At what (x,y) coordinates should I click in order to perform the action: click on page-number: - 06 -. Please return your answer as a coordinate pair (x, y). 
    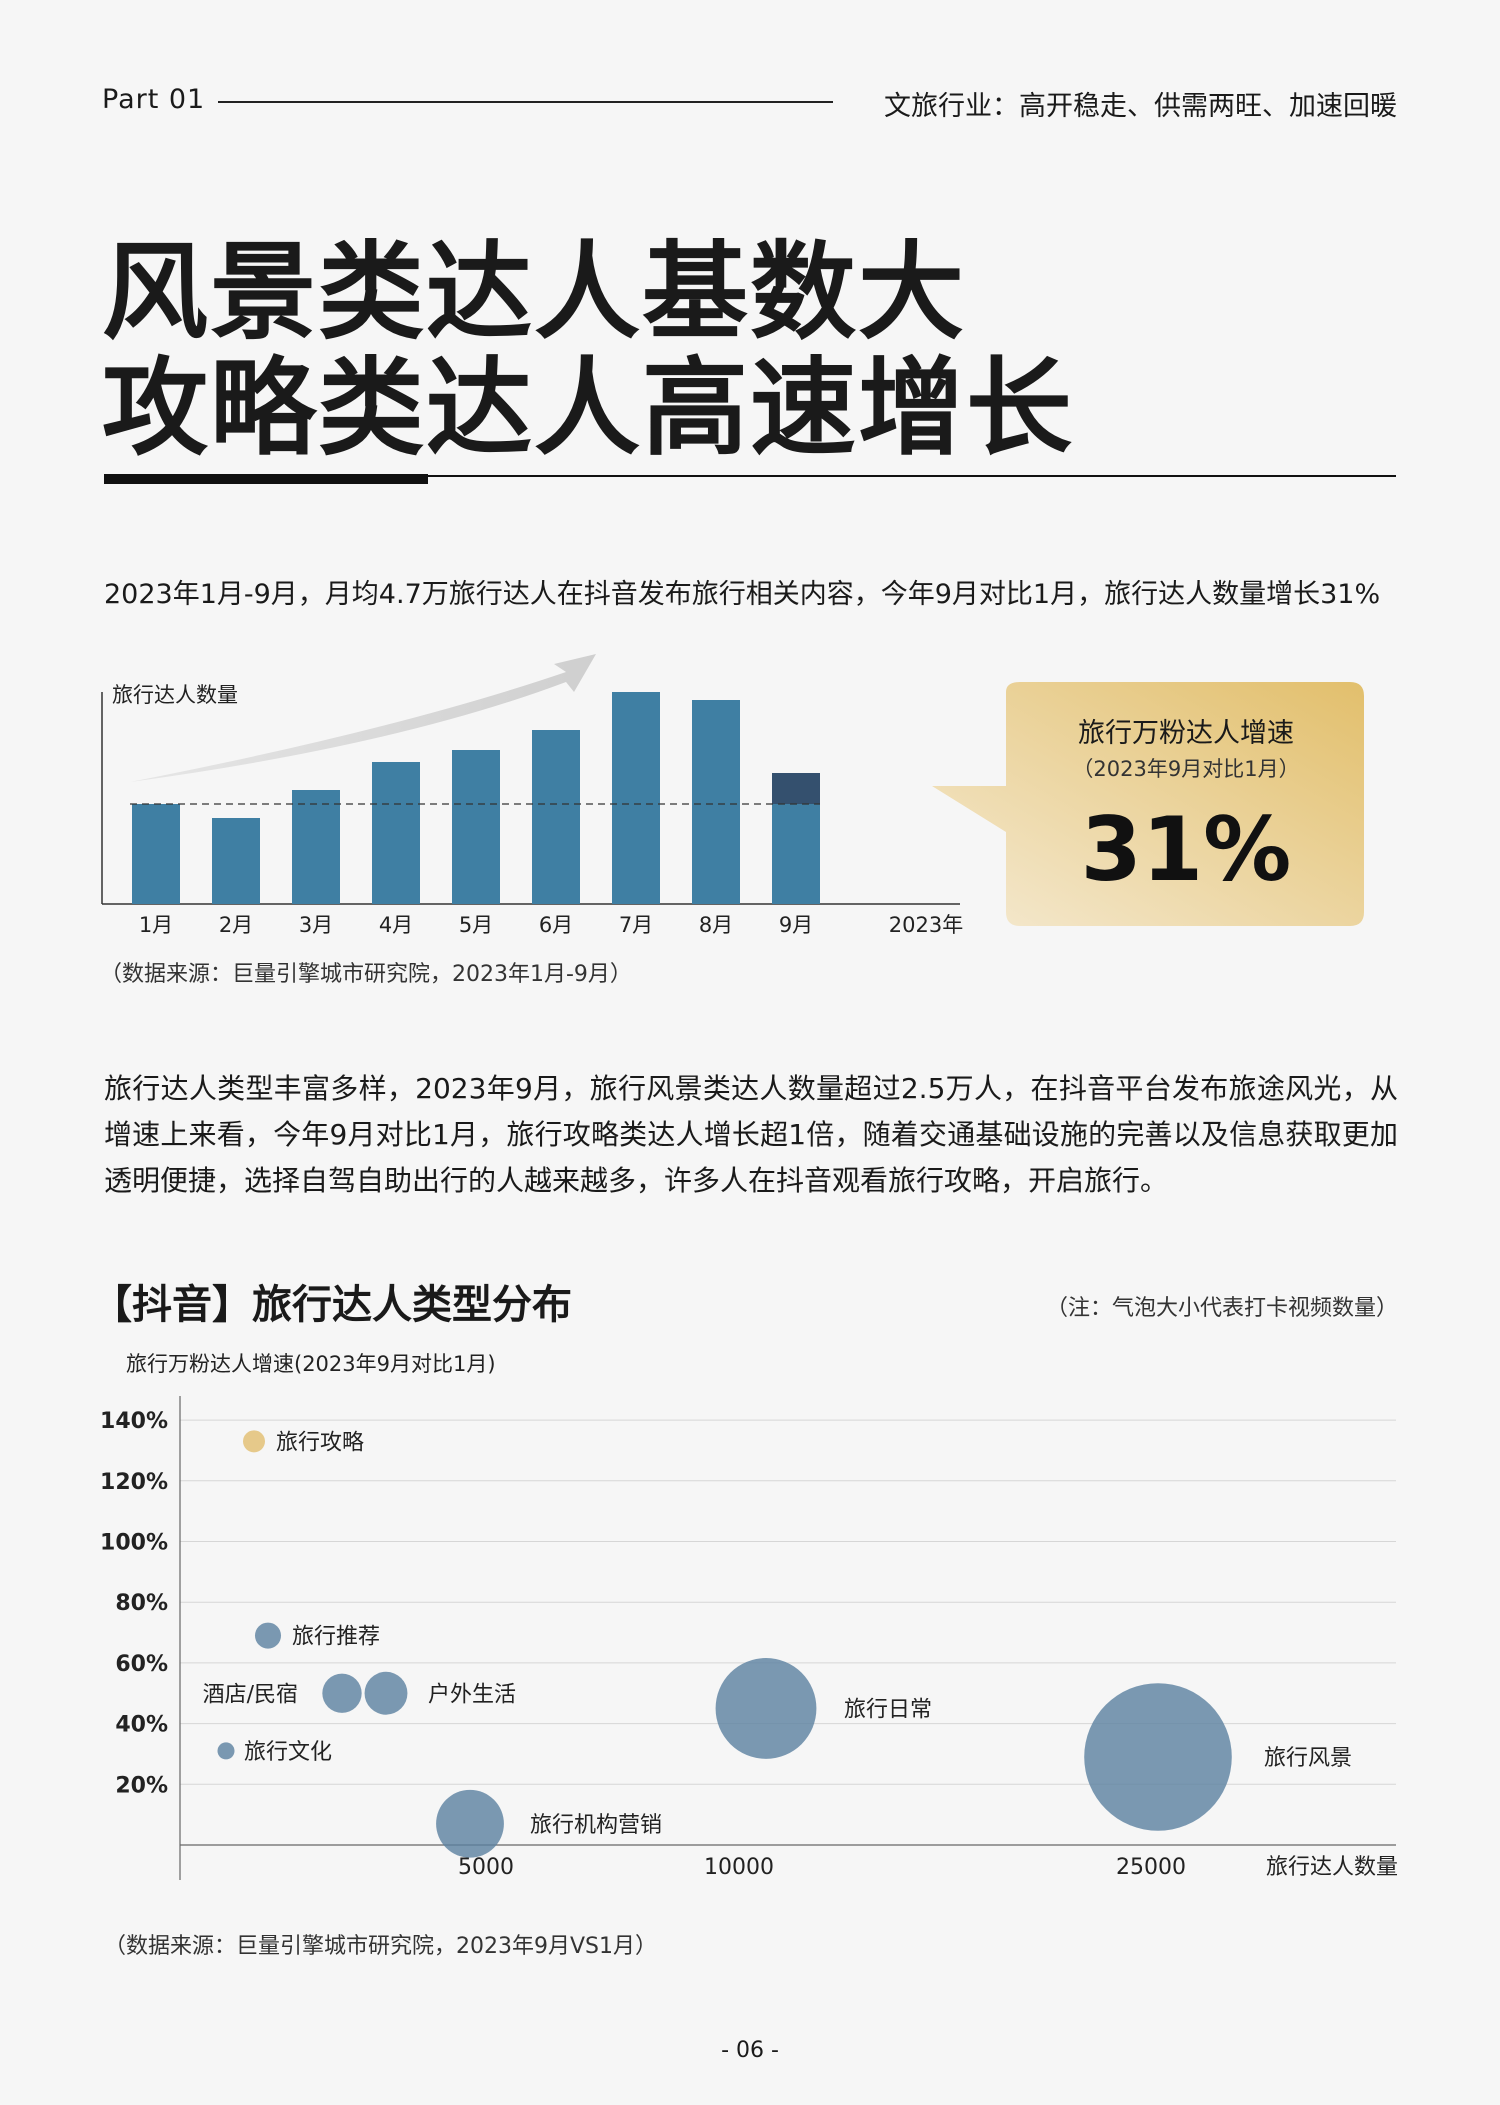
    Looking at the image, I should click on (750, 2050).